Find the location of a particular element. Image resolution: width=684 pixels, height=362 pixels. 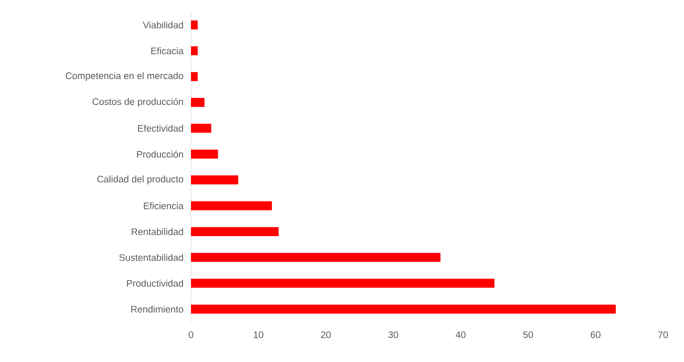

x-tick-label: 60 is located at coordinates (595, 334).